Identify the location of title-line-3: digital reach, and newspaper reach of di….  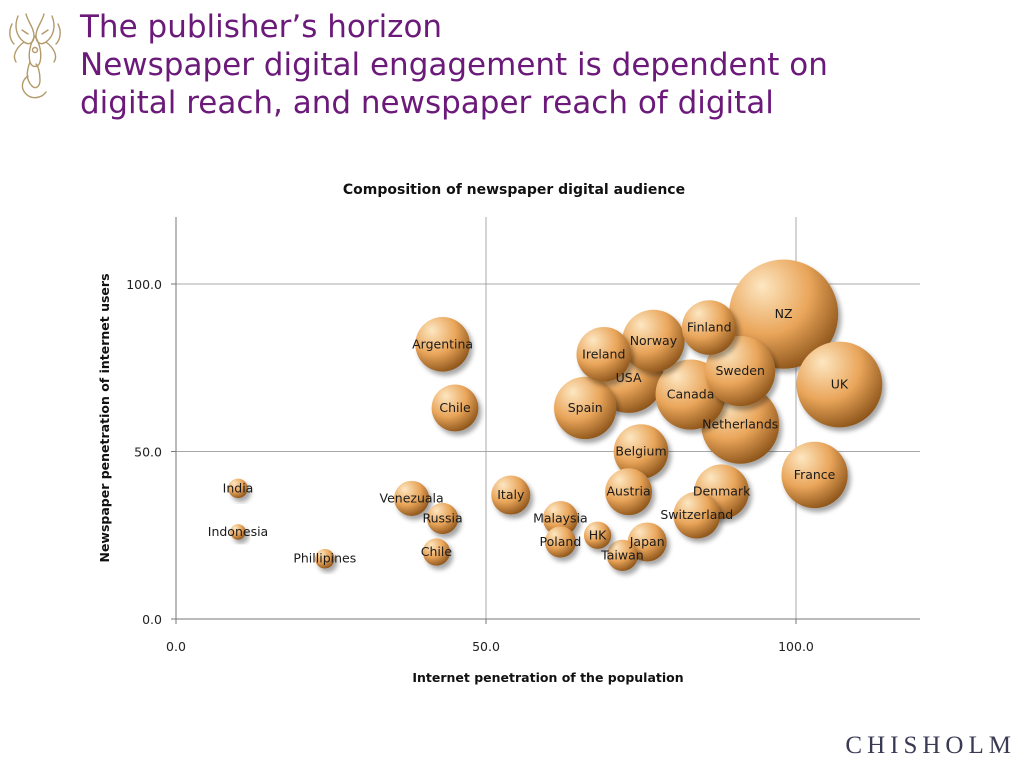
(427, 103).